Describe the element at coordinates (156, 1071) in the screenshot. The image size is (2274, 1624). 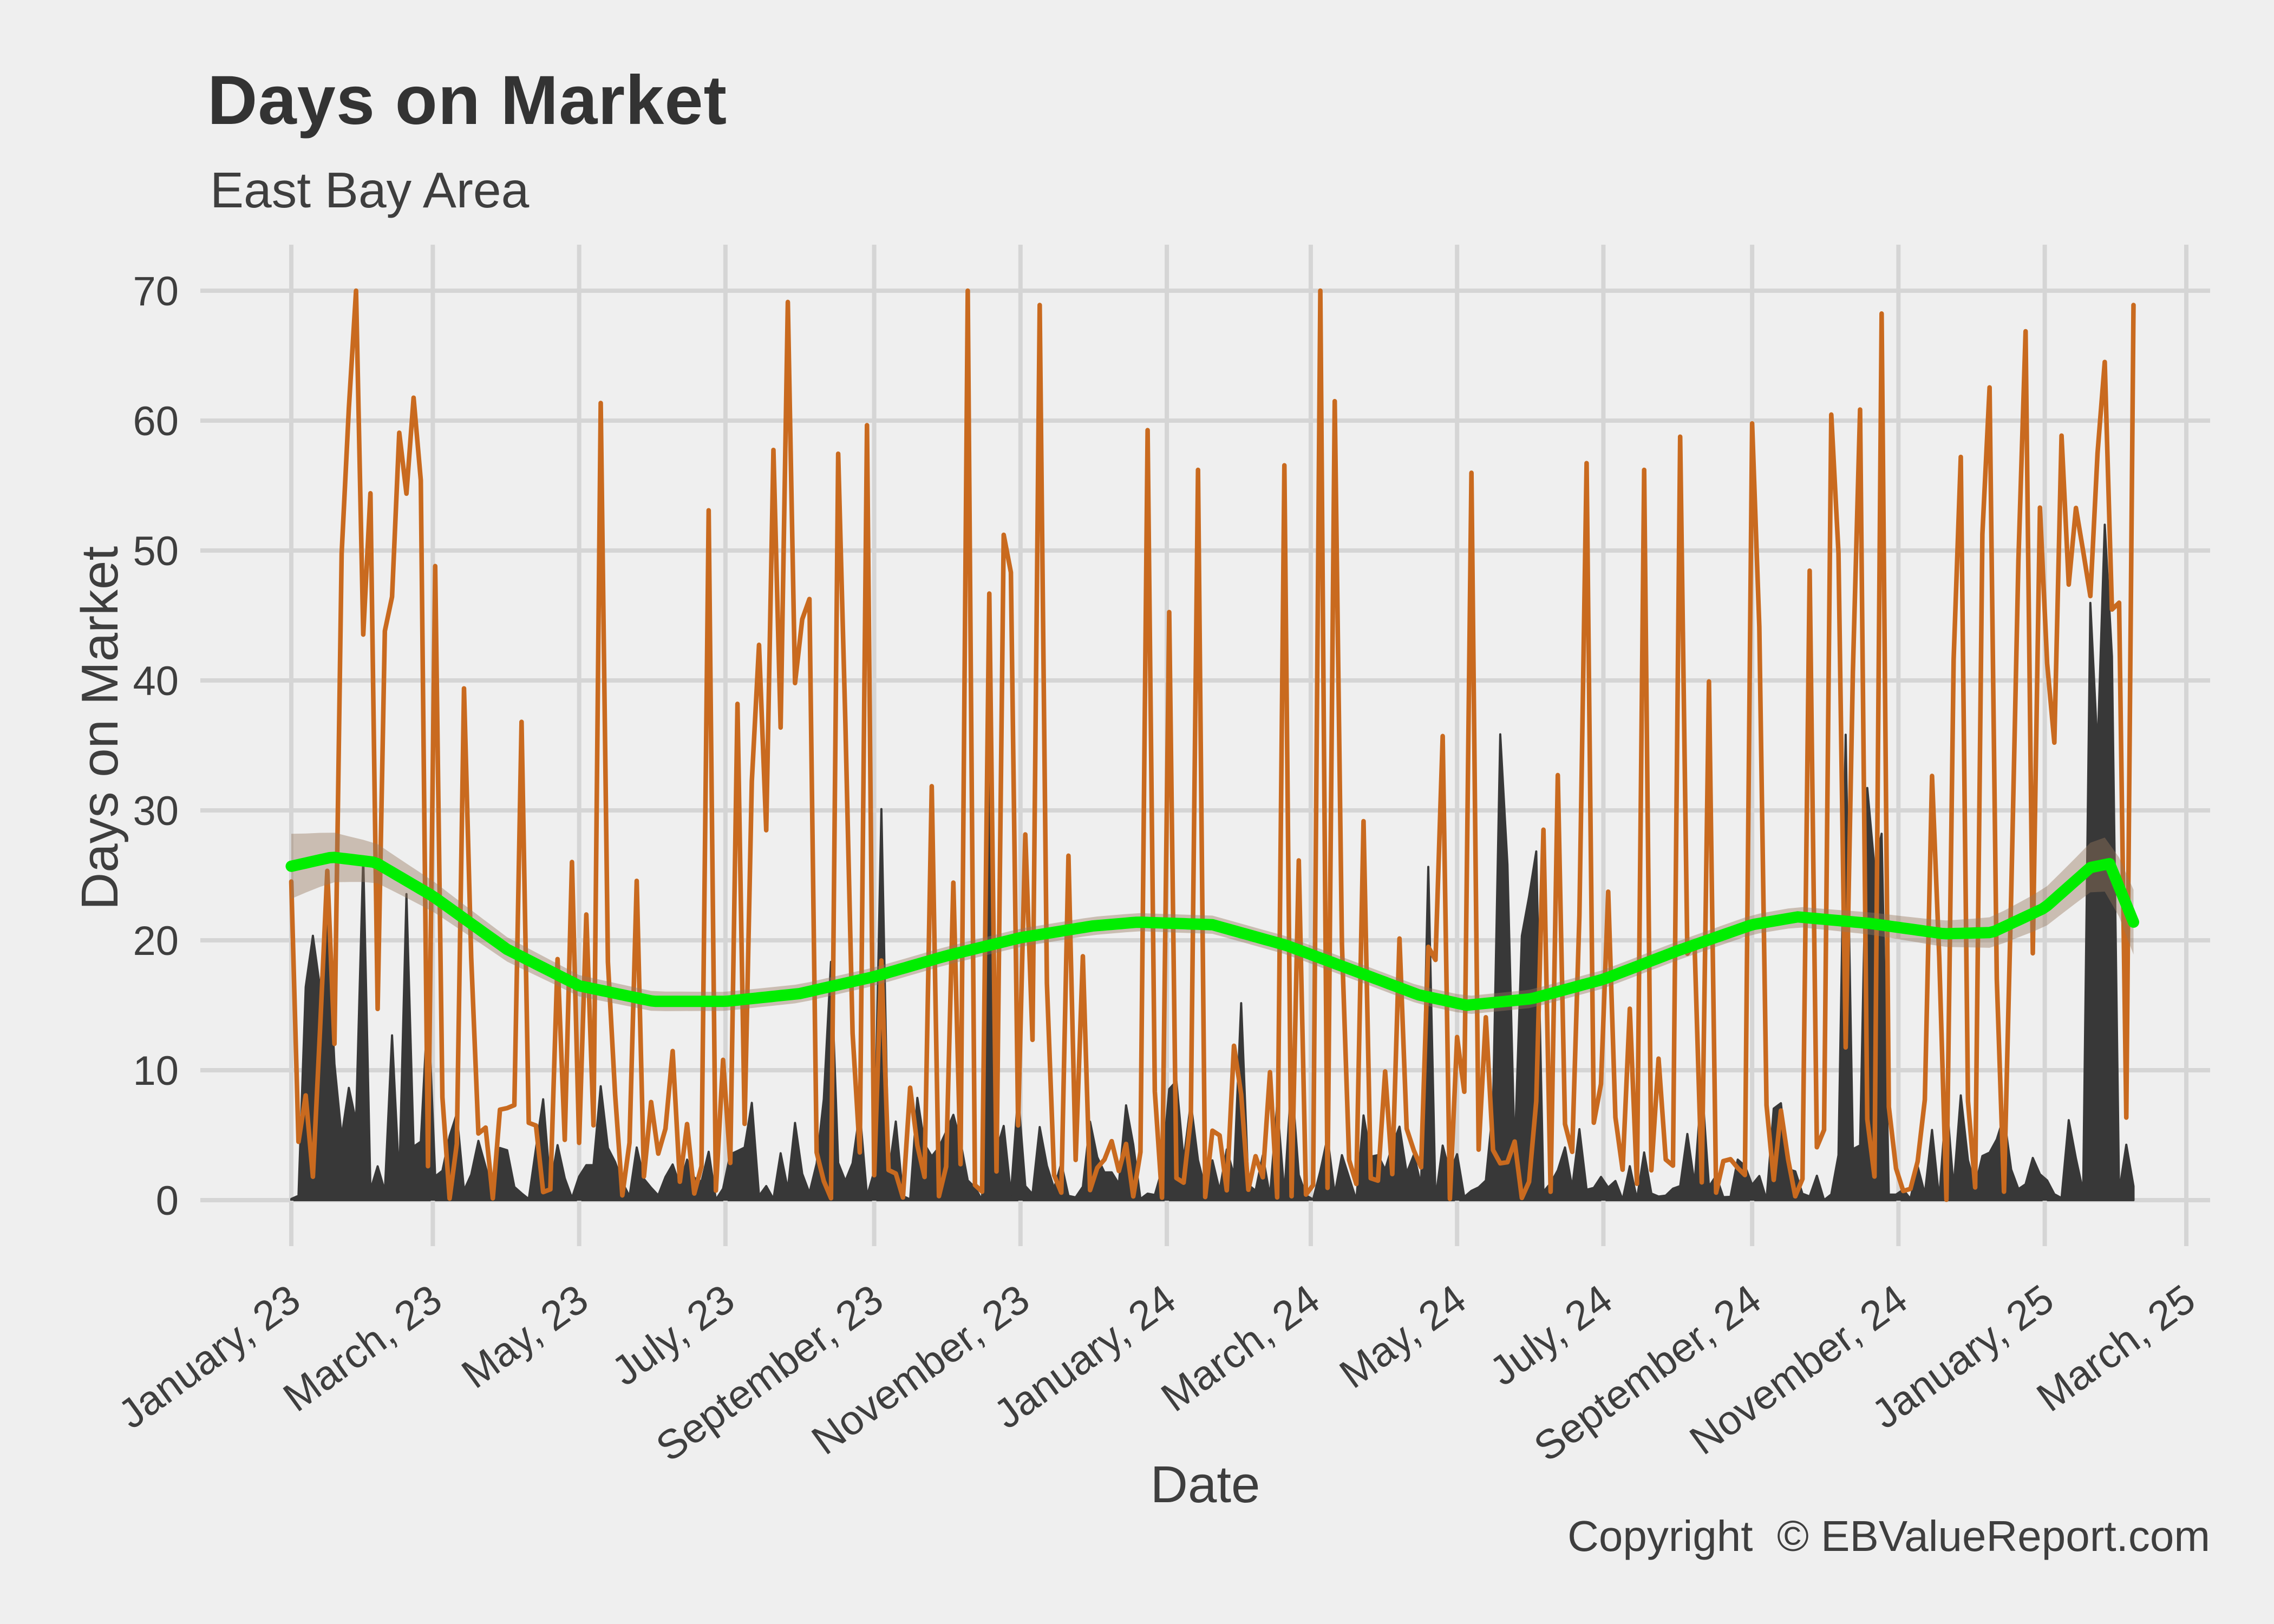
I see `y-tick-label: 10` at that location.